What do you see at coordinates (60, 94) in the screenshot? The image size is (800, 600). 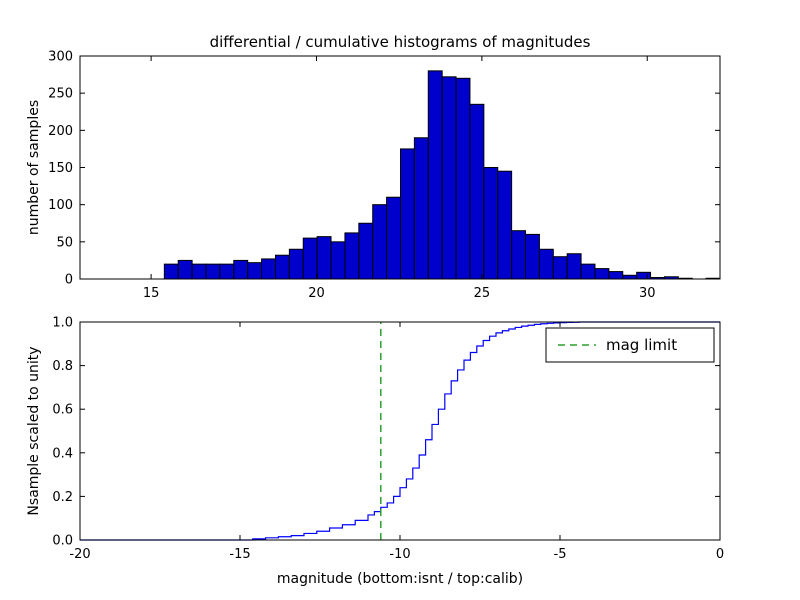 I see `top-y-tick-label: 250` at bounding box center [60, 94].